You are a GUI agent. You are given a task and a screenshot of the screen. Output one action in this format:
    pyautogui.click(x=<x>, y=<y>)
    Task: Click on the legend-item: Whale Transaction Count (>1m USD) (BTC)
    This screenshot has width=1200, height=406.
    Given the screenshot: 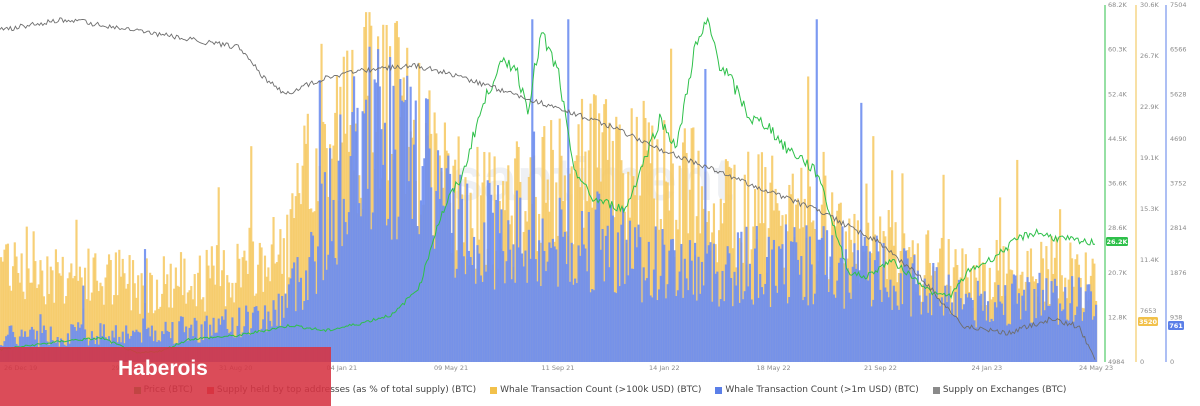 What is the action you would take?
    pyautogui.click(x=817, y=390)
    